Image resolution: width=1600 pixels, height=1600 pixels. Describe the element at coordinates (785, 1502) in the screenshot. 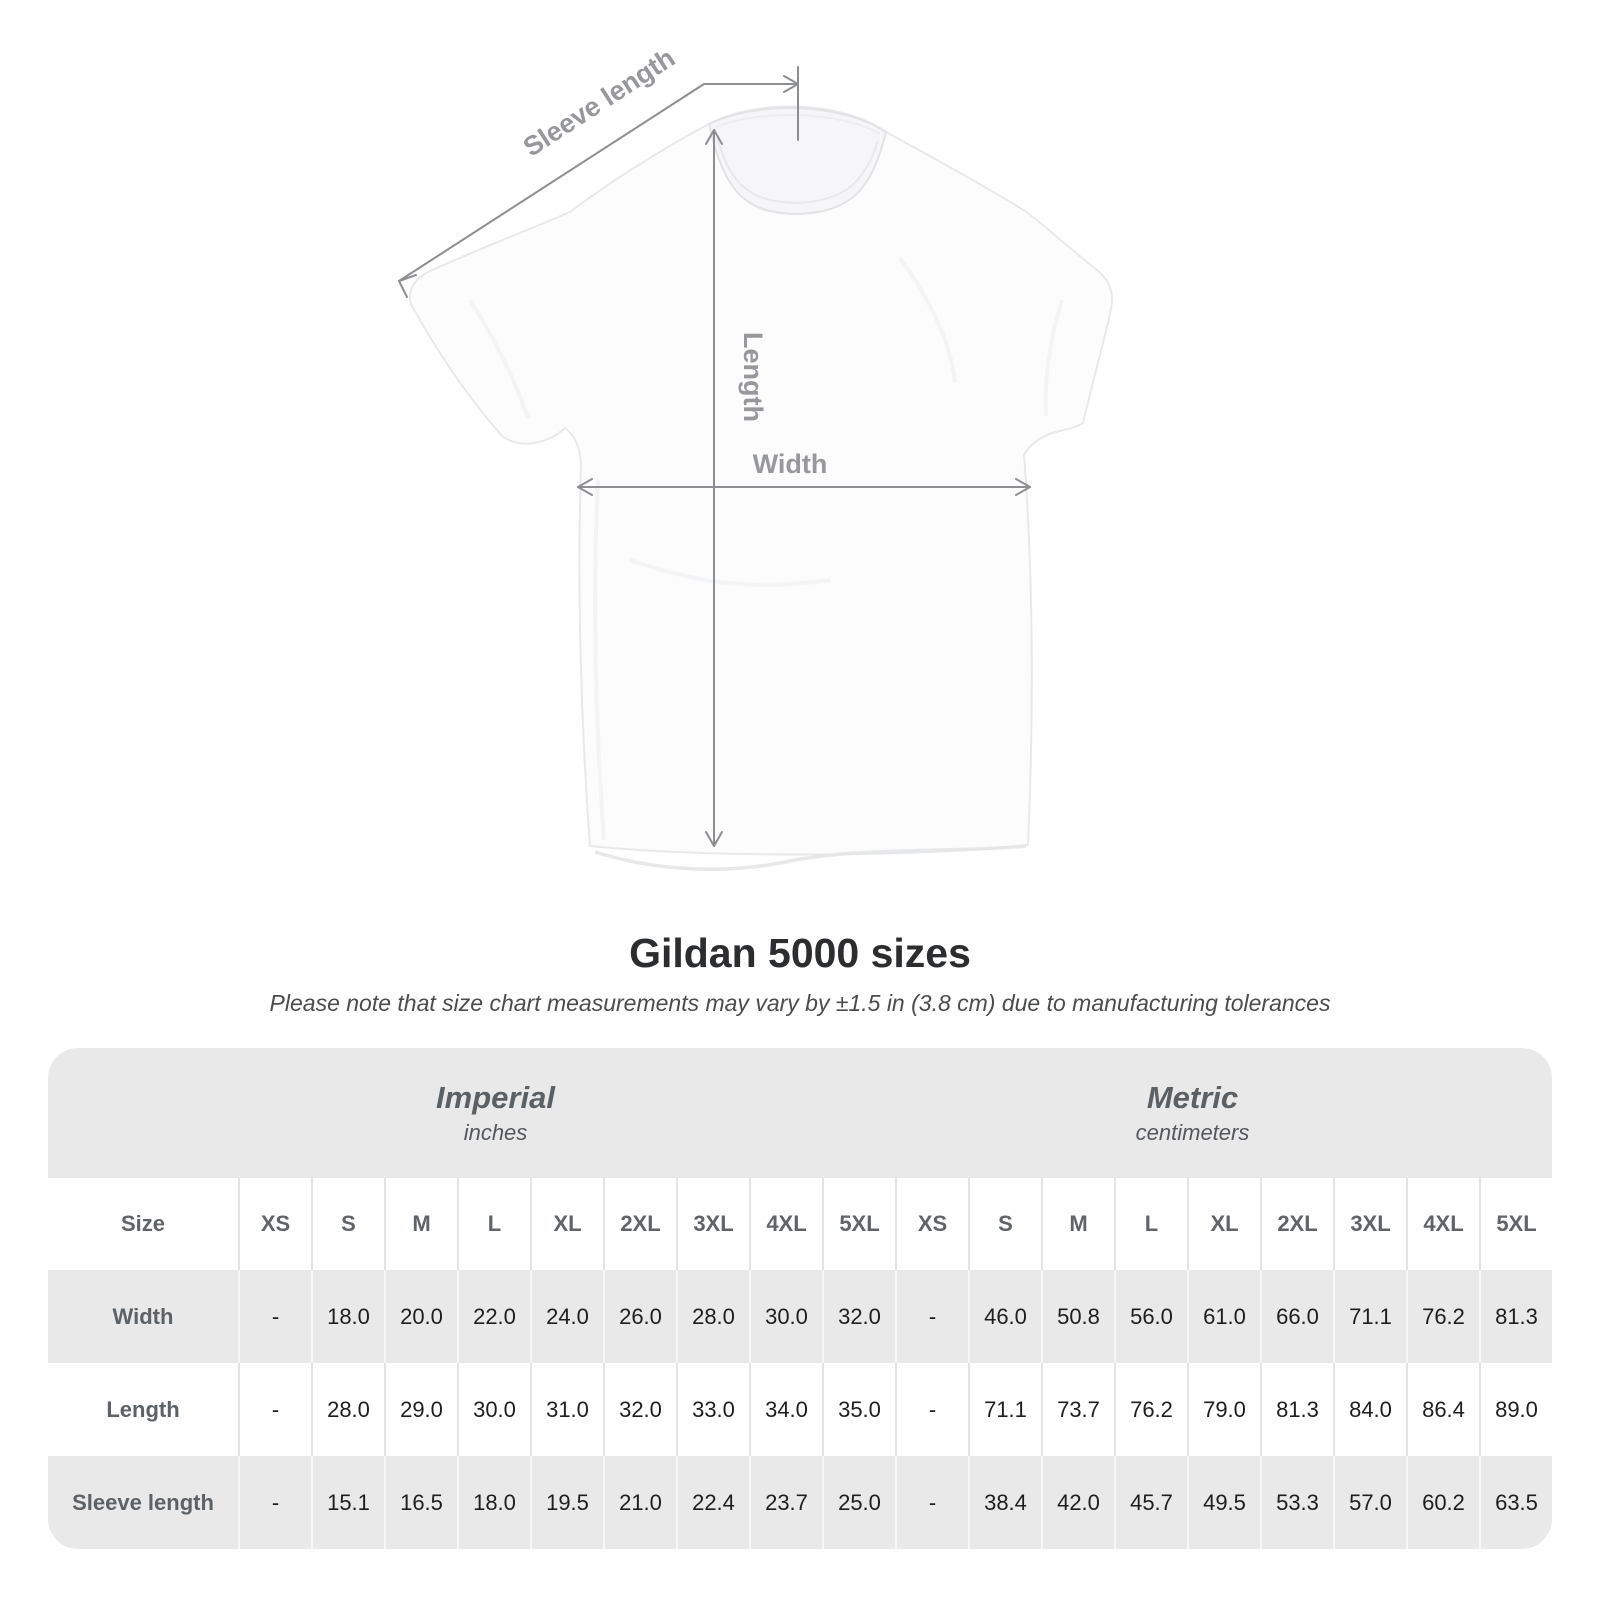

I see `value-imperial-4xl: 23.7` at that location.